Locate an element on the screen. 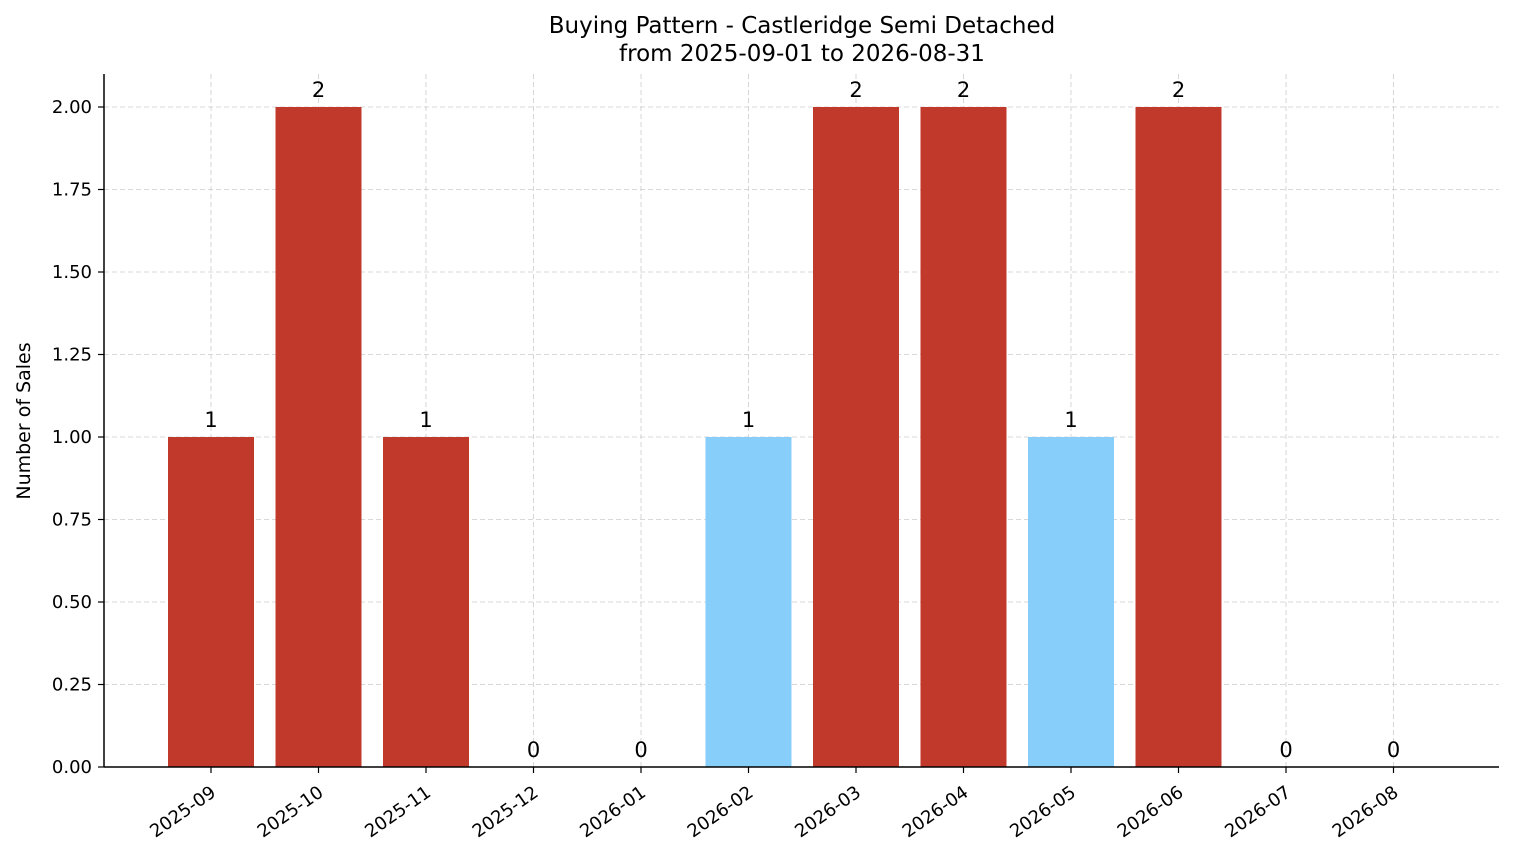  y-tick-label: 0.50 is located at coordinates (72, 602).